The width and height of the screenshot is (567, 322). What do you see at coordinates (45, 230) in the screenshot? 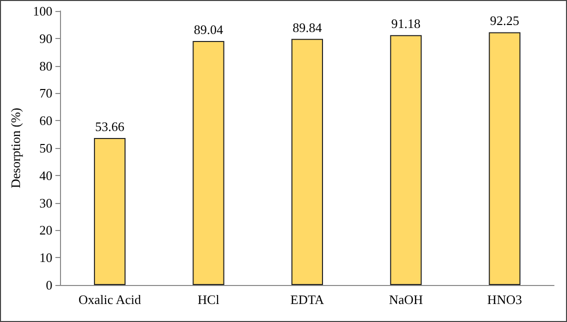
I see `y-tick-label: 20` at bounding box center [45, 230].